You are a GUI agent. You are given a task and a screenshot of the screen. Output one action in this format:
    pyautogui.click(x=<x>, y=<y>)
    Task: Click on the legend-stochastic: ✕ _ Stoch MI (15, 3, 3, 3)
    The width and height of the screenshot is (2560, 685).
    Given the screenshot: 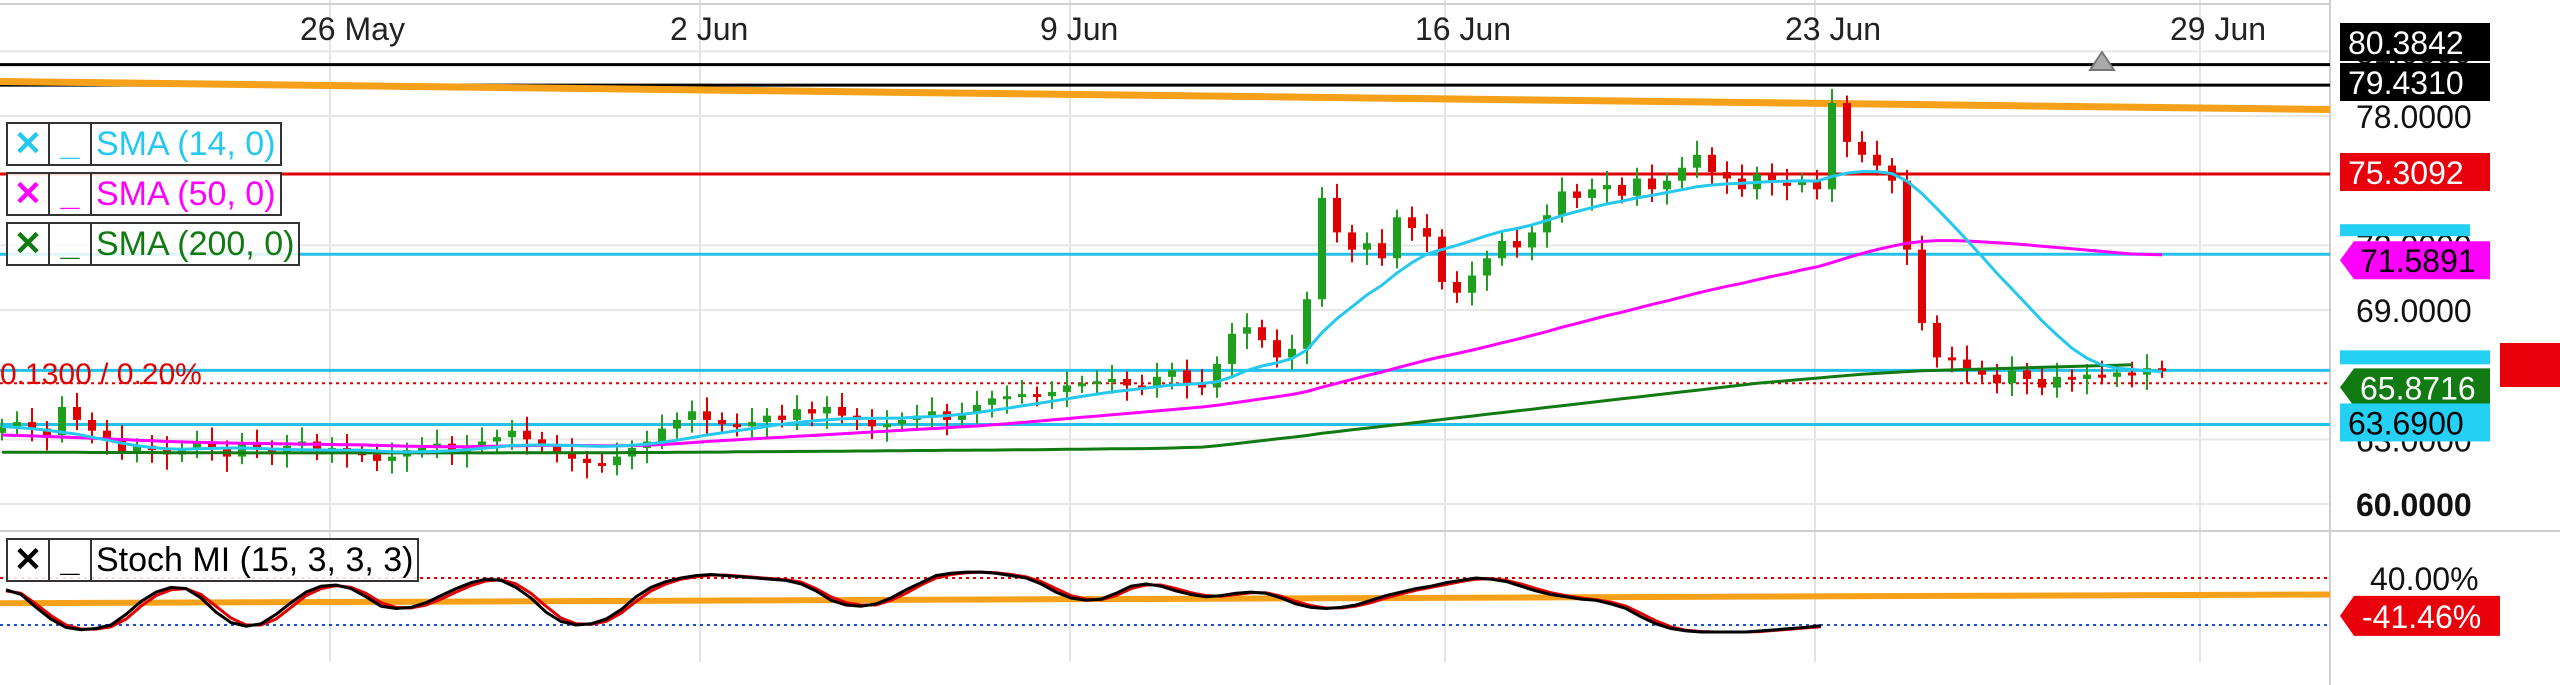 What is the action you would take?
    pyautogui.click(x=213, y=560)
    